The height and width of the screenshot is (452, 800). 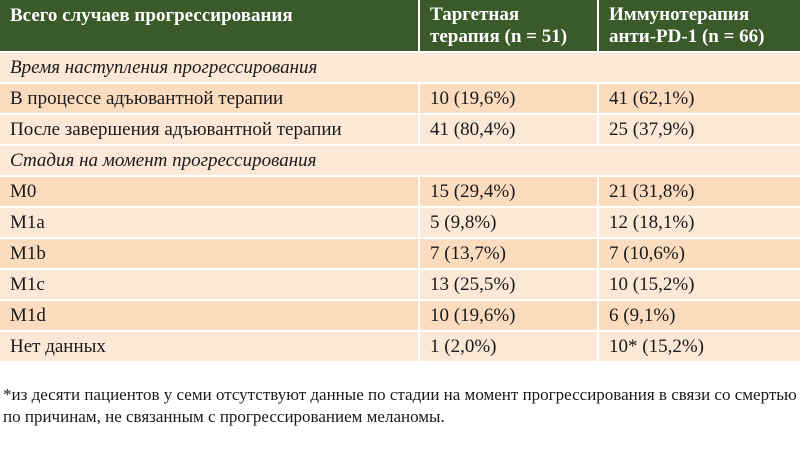 What do you see at coordinates (699, 347) in the screenshot?
I see `row-immuno: 10* (15,2%)` at bounding box center [699, 347].